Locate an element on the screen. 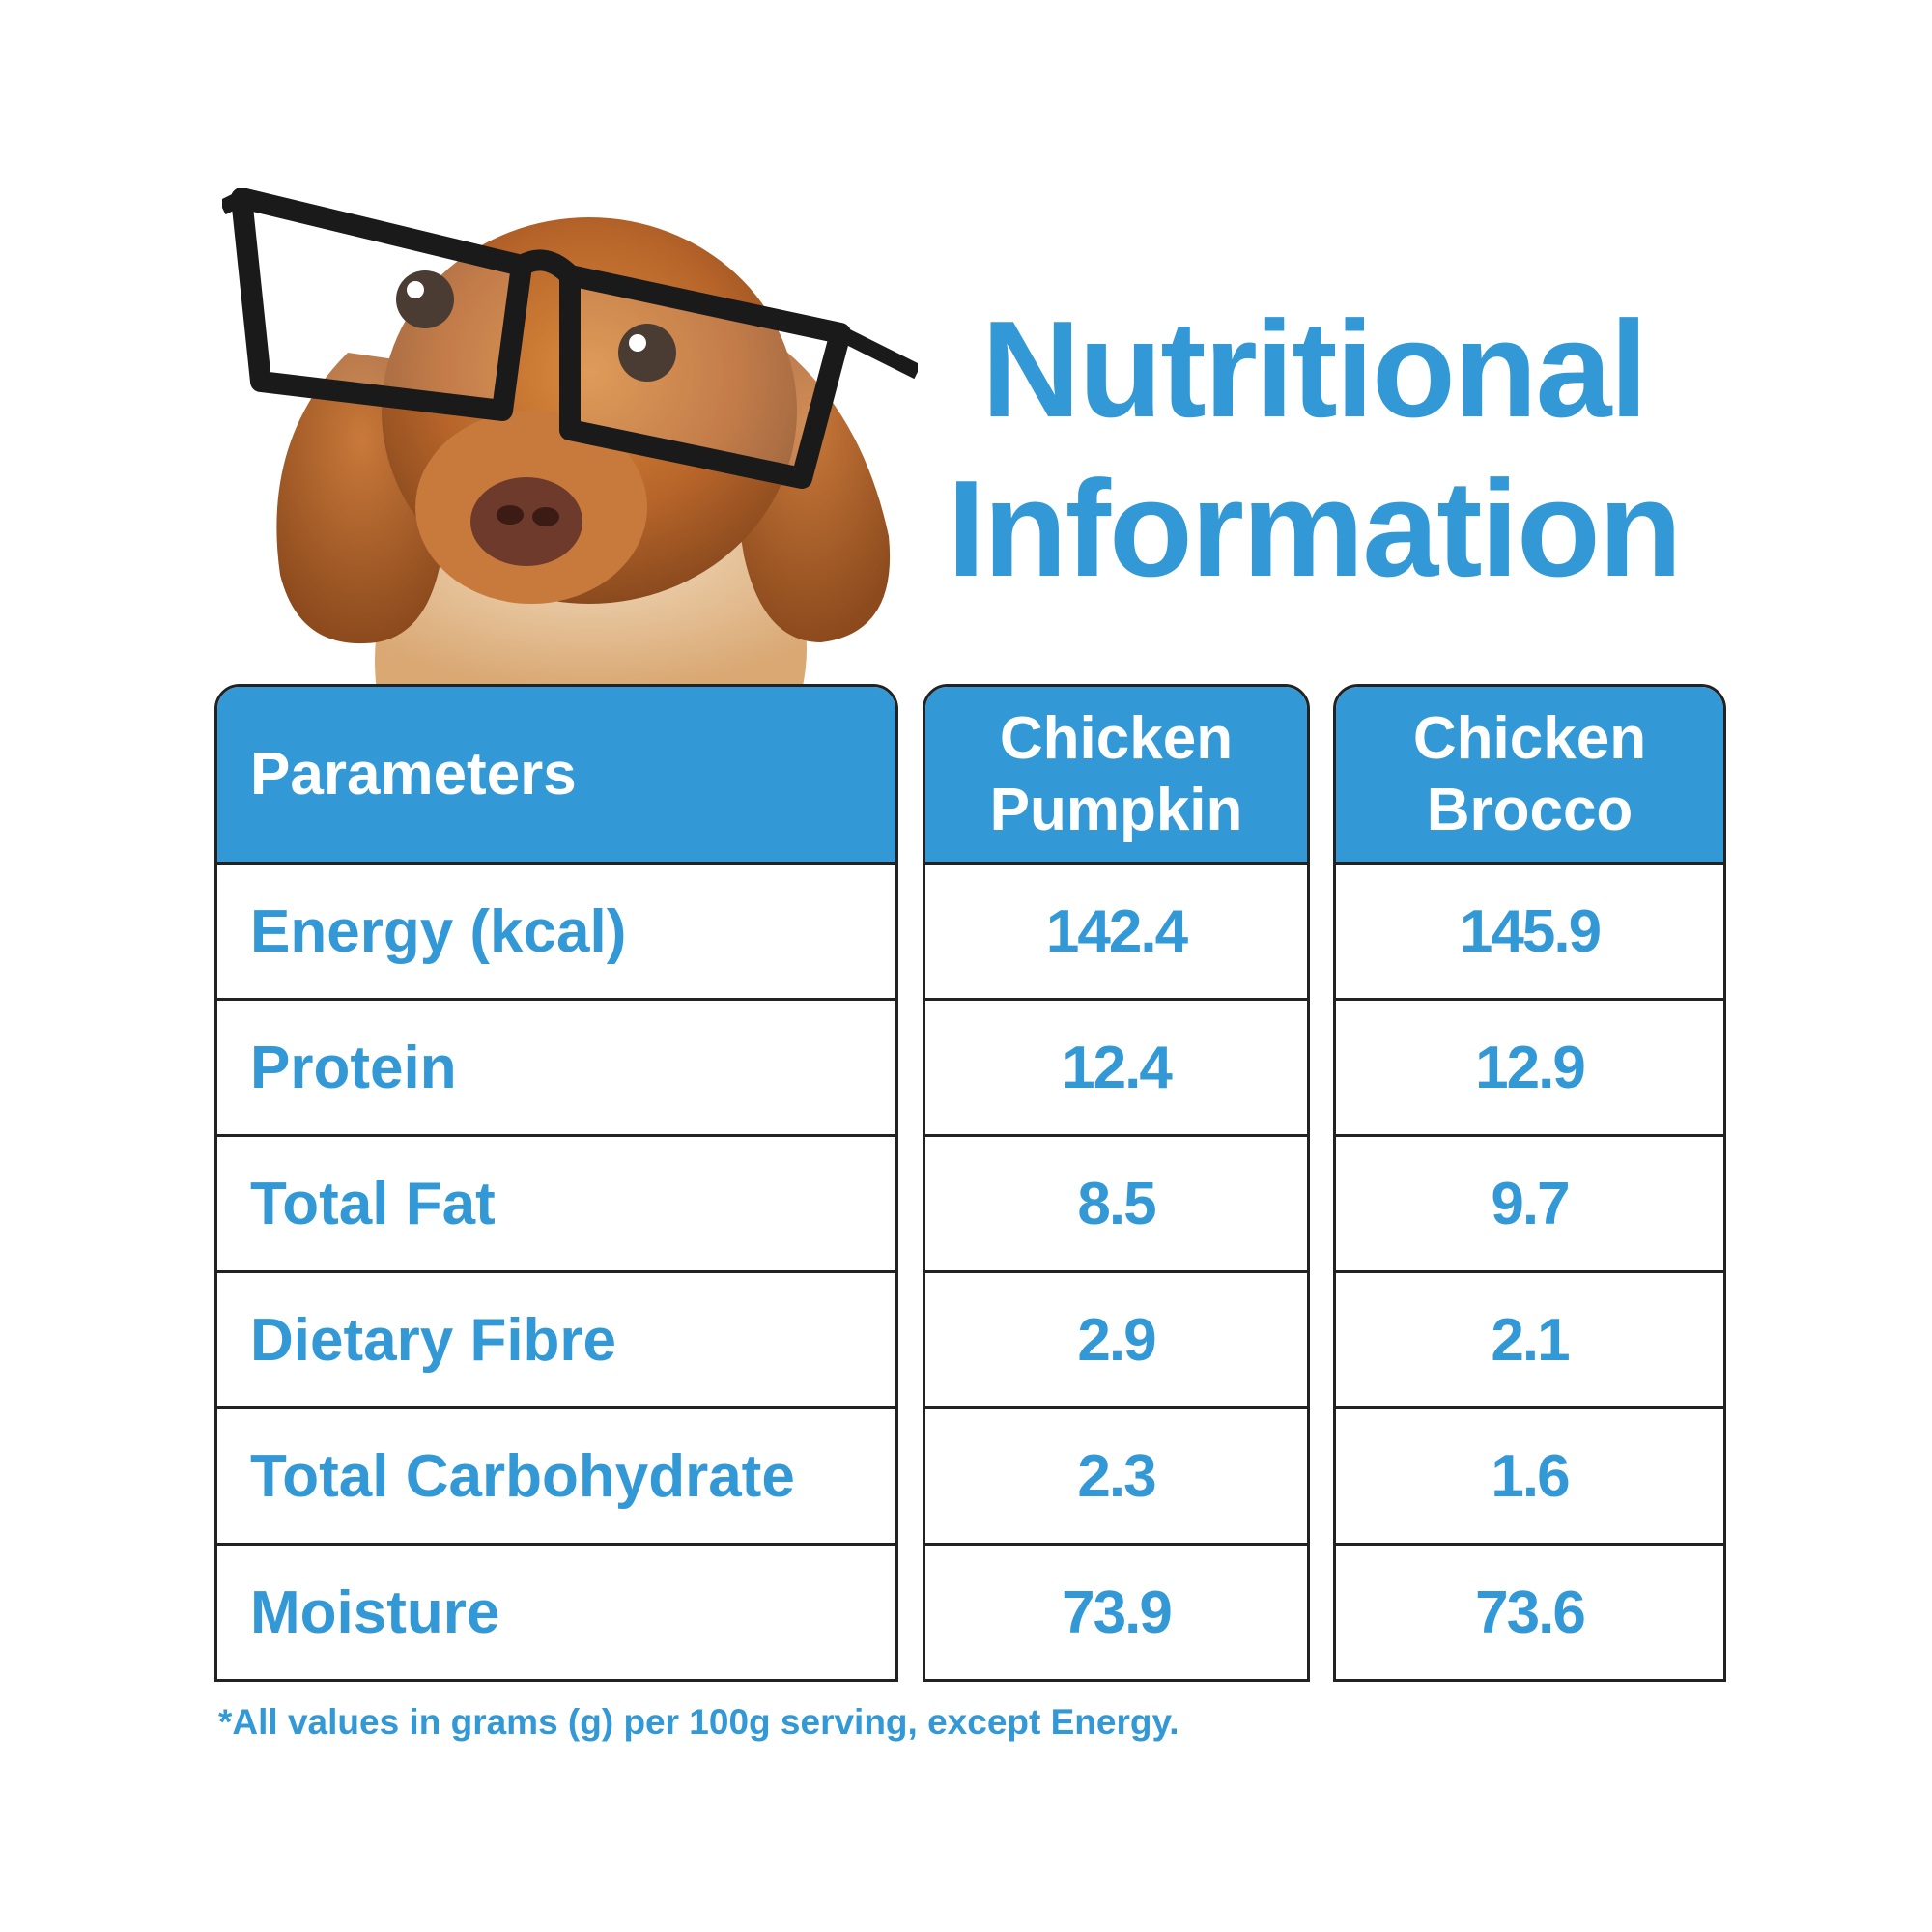 This screenshot has width=1932, height=1932. title-line-2: Information is located at coordinates (1315, 529).